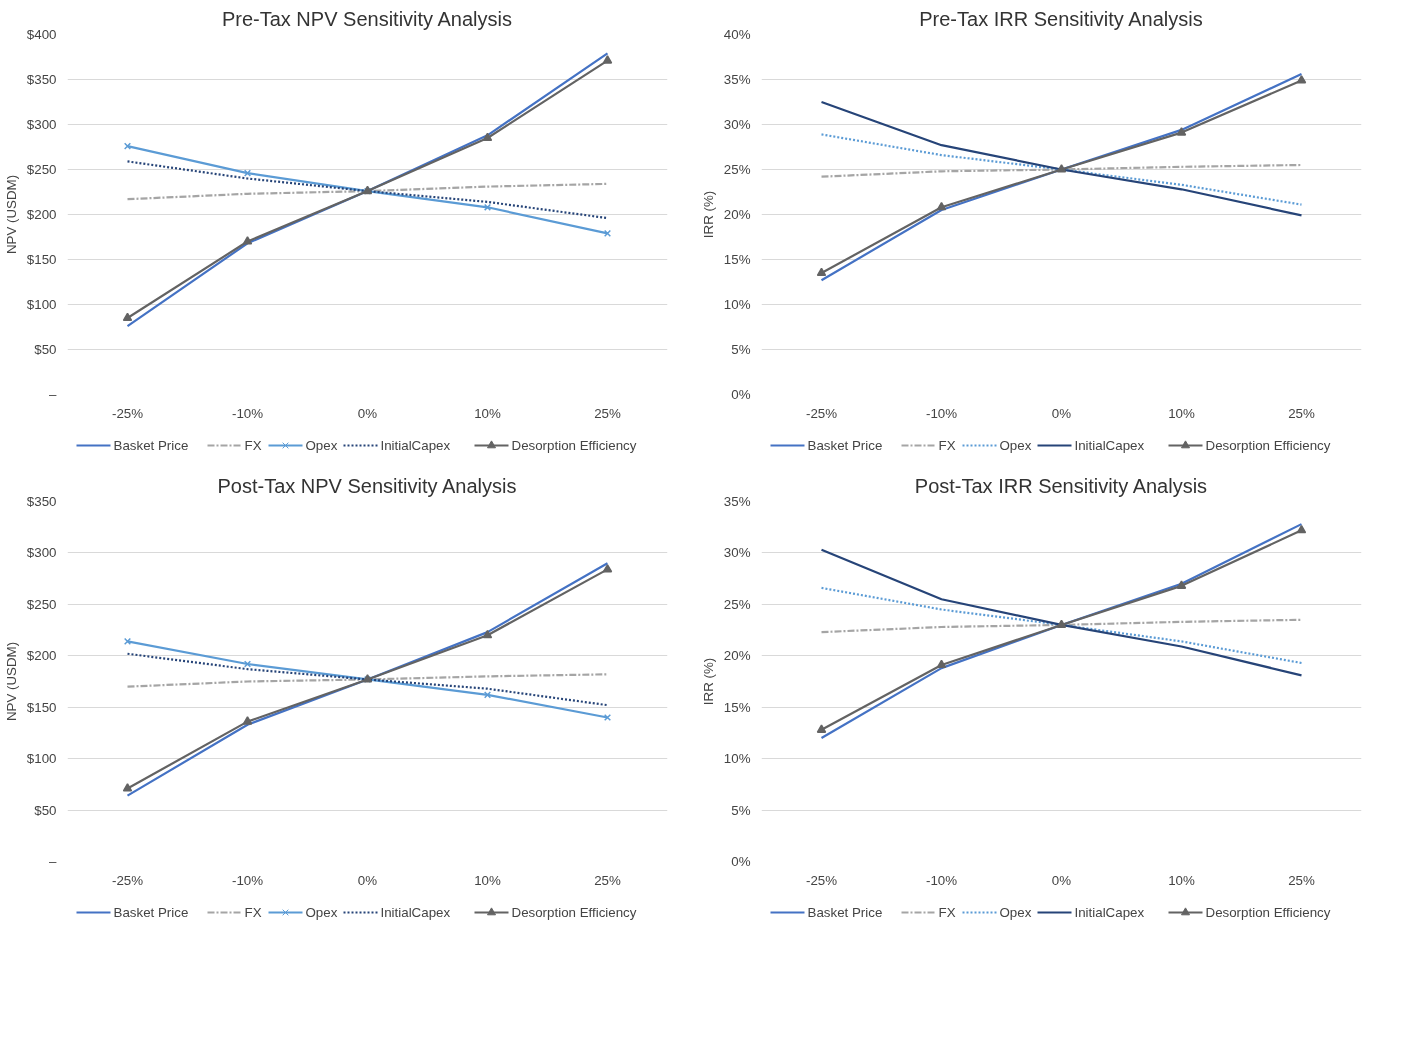  I want to click on chart-title: Post-Tax IRR Sensitivity Analysis, so click(1061, 485).